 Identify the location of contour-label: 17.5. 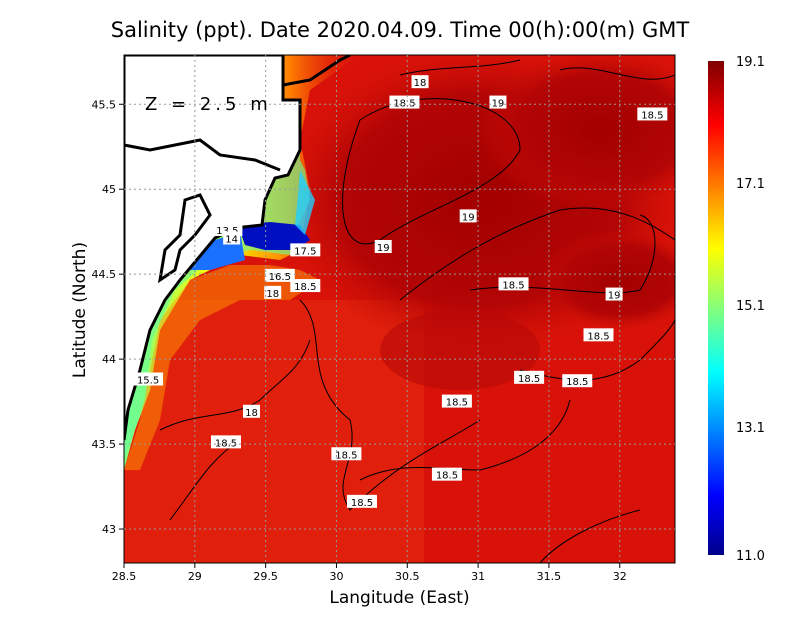
(305, 251).